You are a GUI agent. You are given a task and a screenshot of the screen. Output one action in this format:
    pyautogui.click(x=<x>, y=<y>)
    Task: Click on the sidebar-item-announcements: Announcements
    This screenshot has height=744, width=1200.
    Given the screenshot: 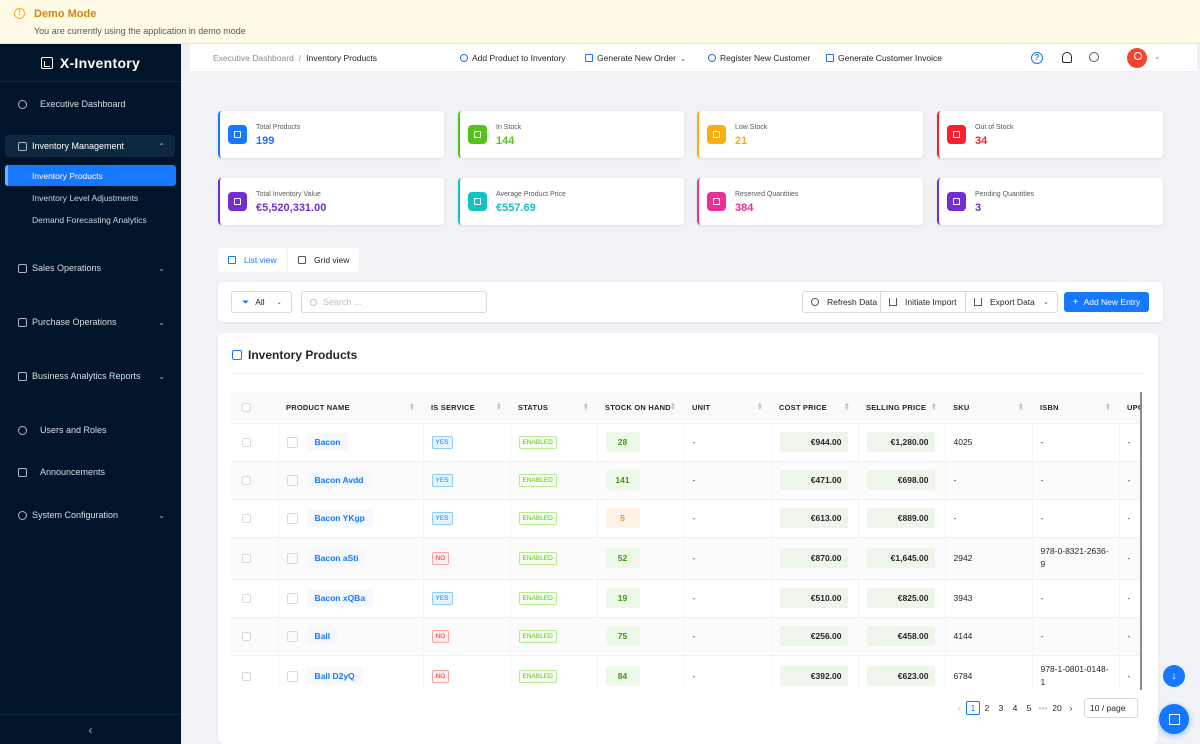 What is the action you would take?
    pyautogui.click(x=90, y=472)
    